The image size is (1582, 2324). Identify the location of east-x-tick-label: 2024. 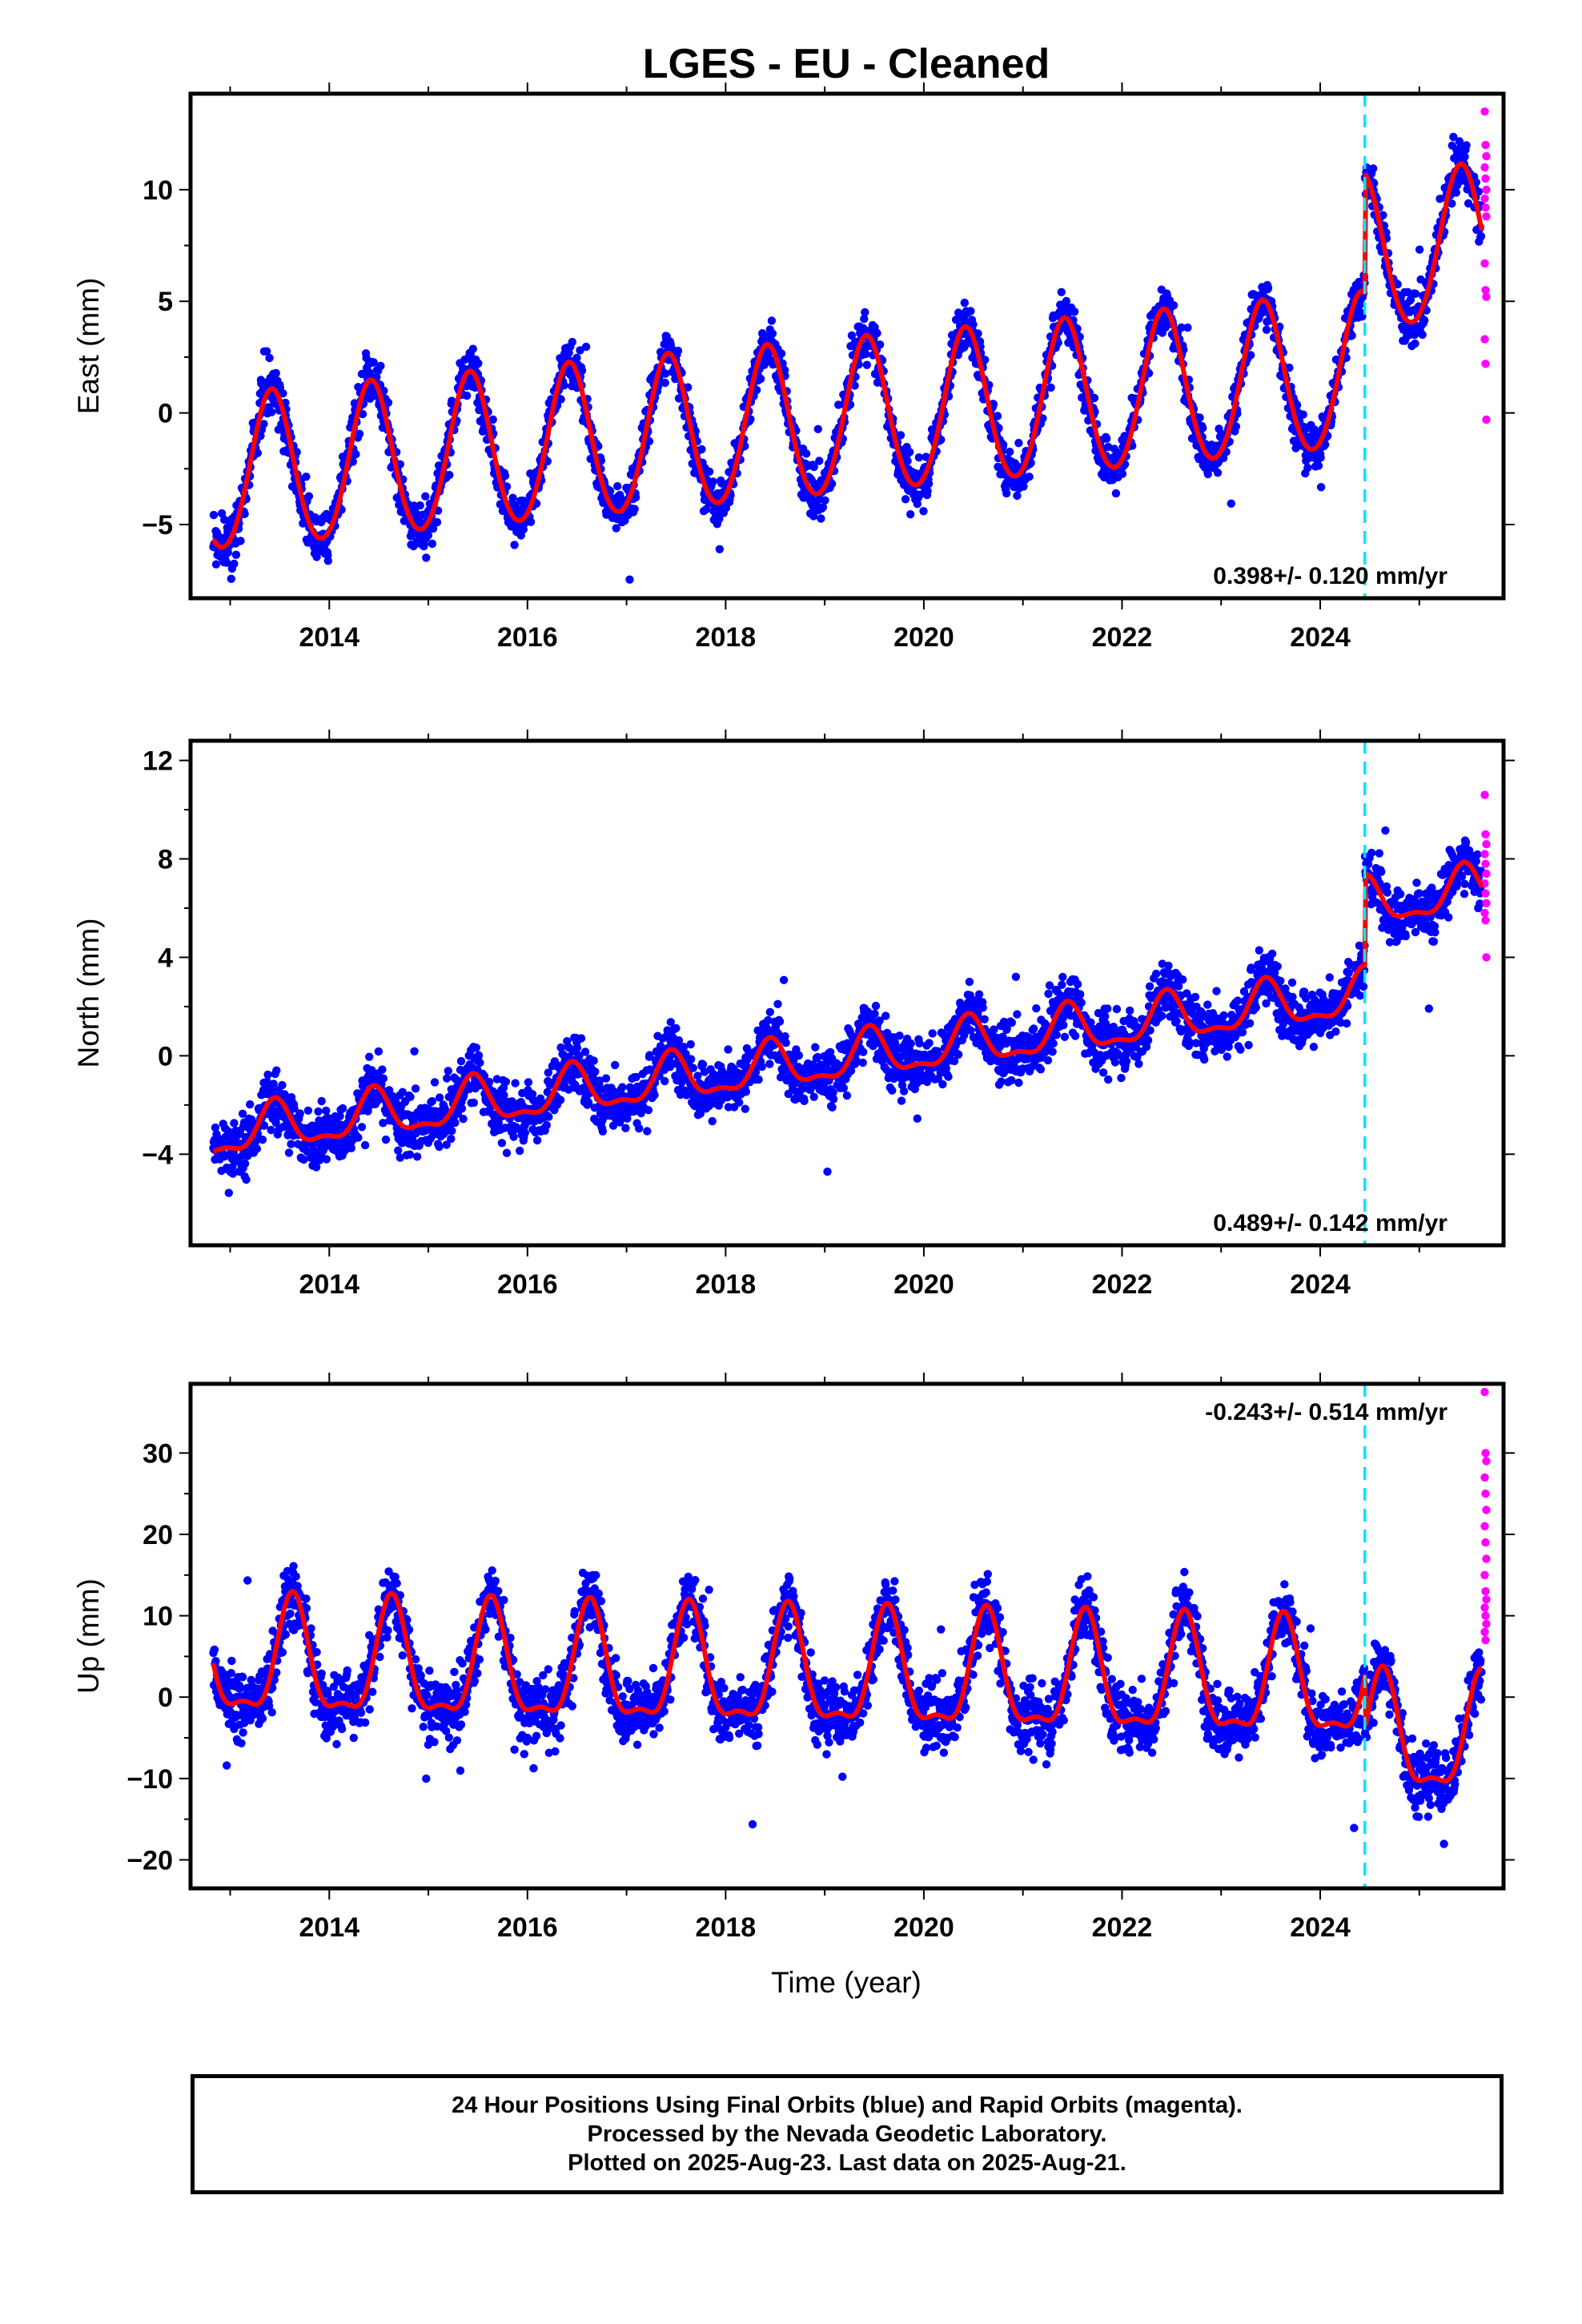
(1321, 637).